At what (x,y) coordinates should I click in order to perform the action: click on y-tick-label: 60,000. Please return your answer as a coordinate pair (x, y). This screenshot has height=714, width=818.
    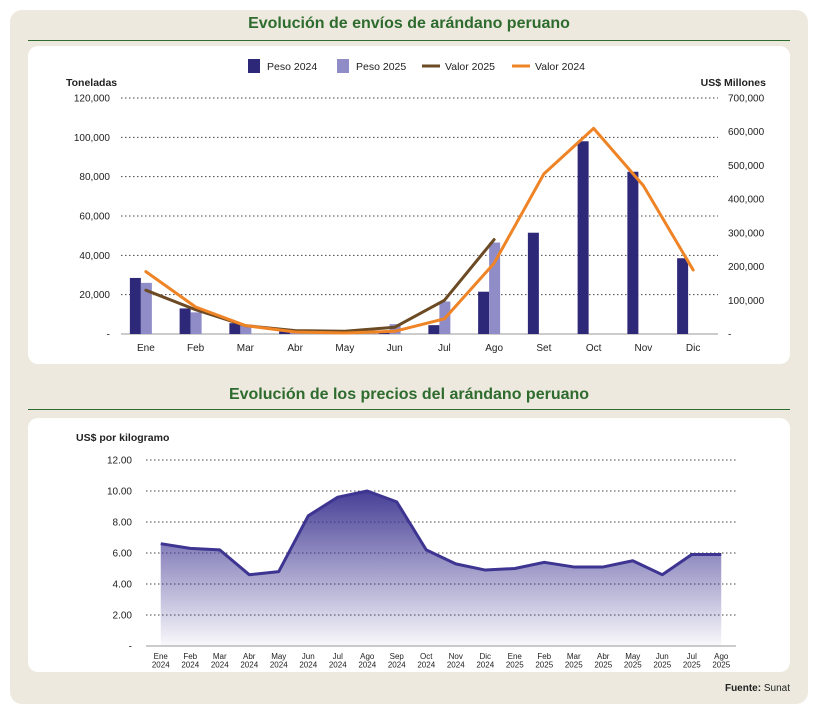
    Looking at the image, I should click on (94, 217).